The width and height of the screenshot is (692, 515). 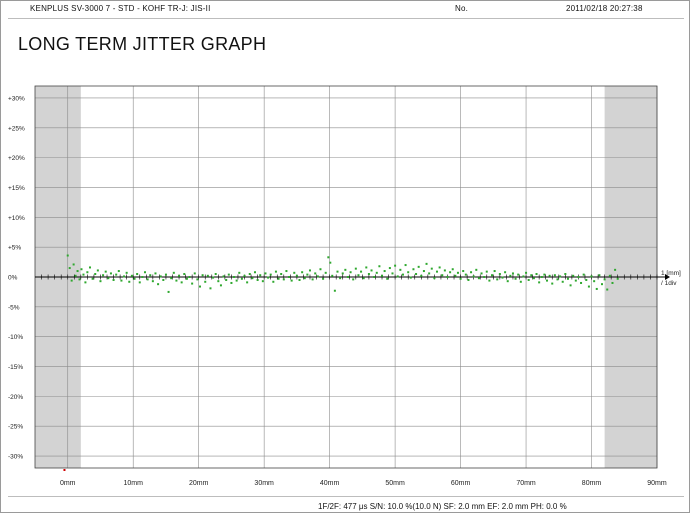 I want to click on x-tick-label: 70mm, so click(x=526, y=483).